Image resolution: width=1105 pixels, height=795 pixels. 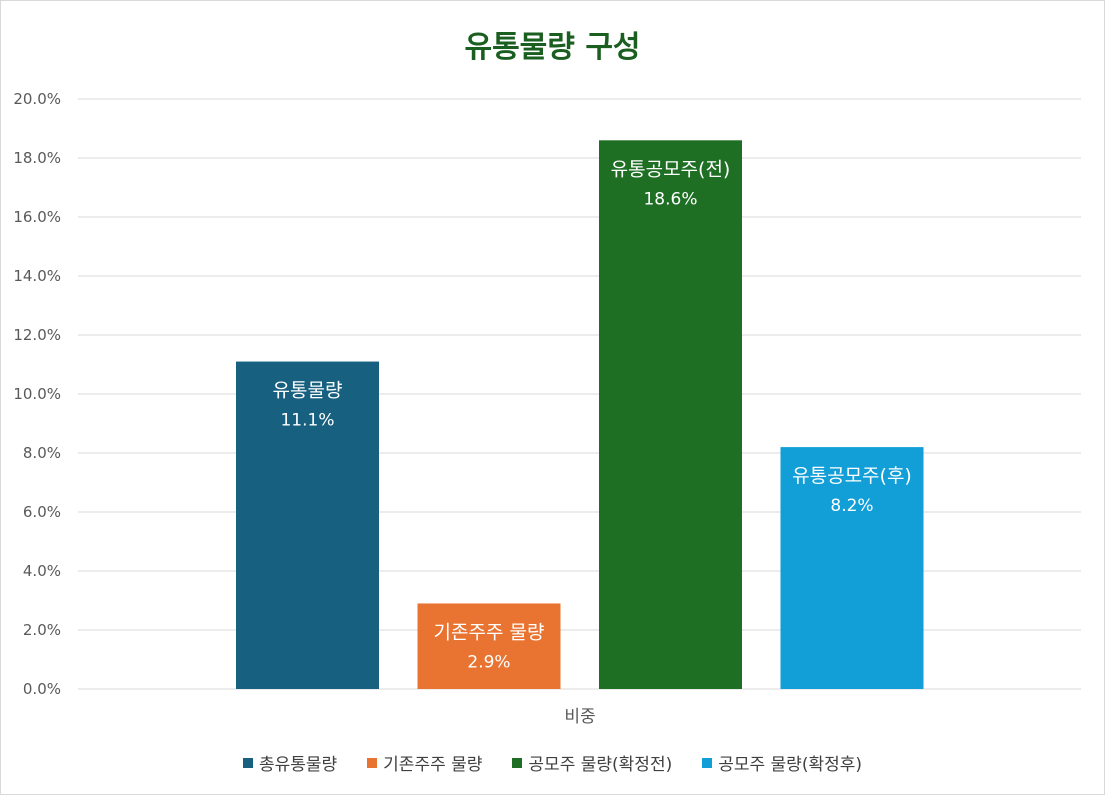 What do you see at coordinates (42, 571) in the screenshot?
I see `y-tick-label: 4.0%` at bounding box center [42, 571].